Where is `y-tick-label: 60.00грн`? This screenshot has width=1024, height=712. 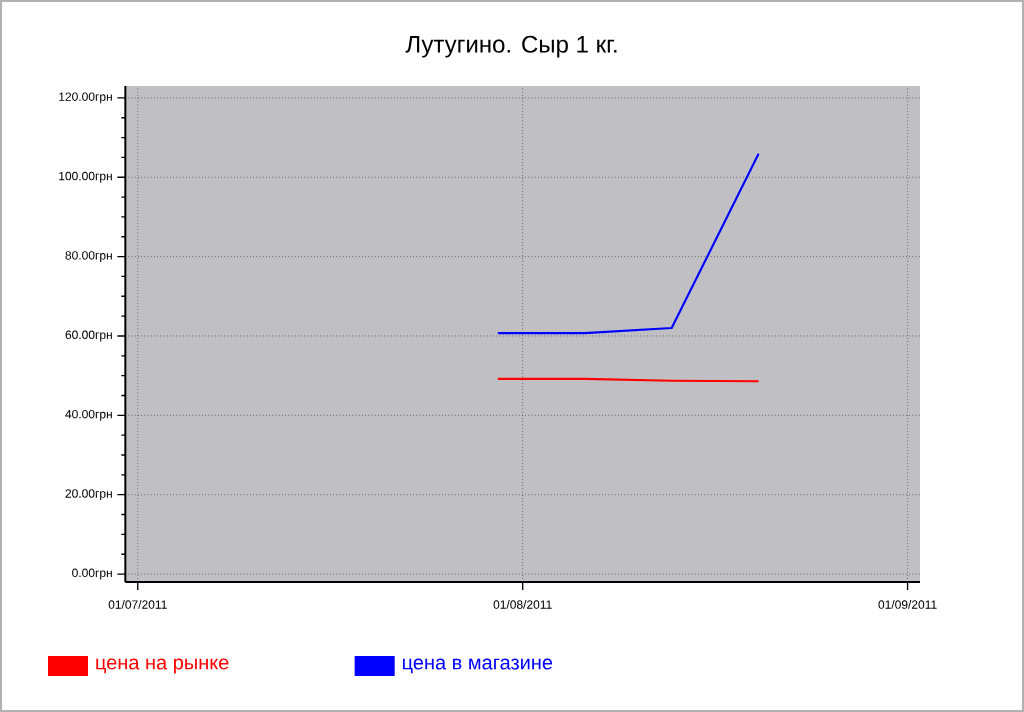
y-tick-label: 60.00грн is located at coordinates (88, 336).